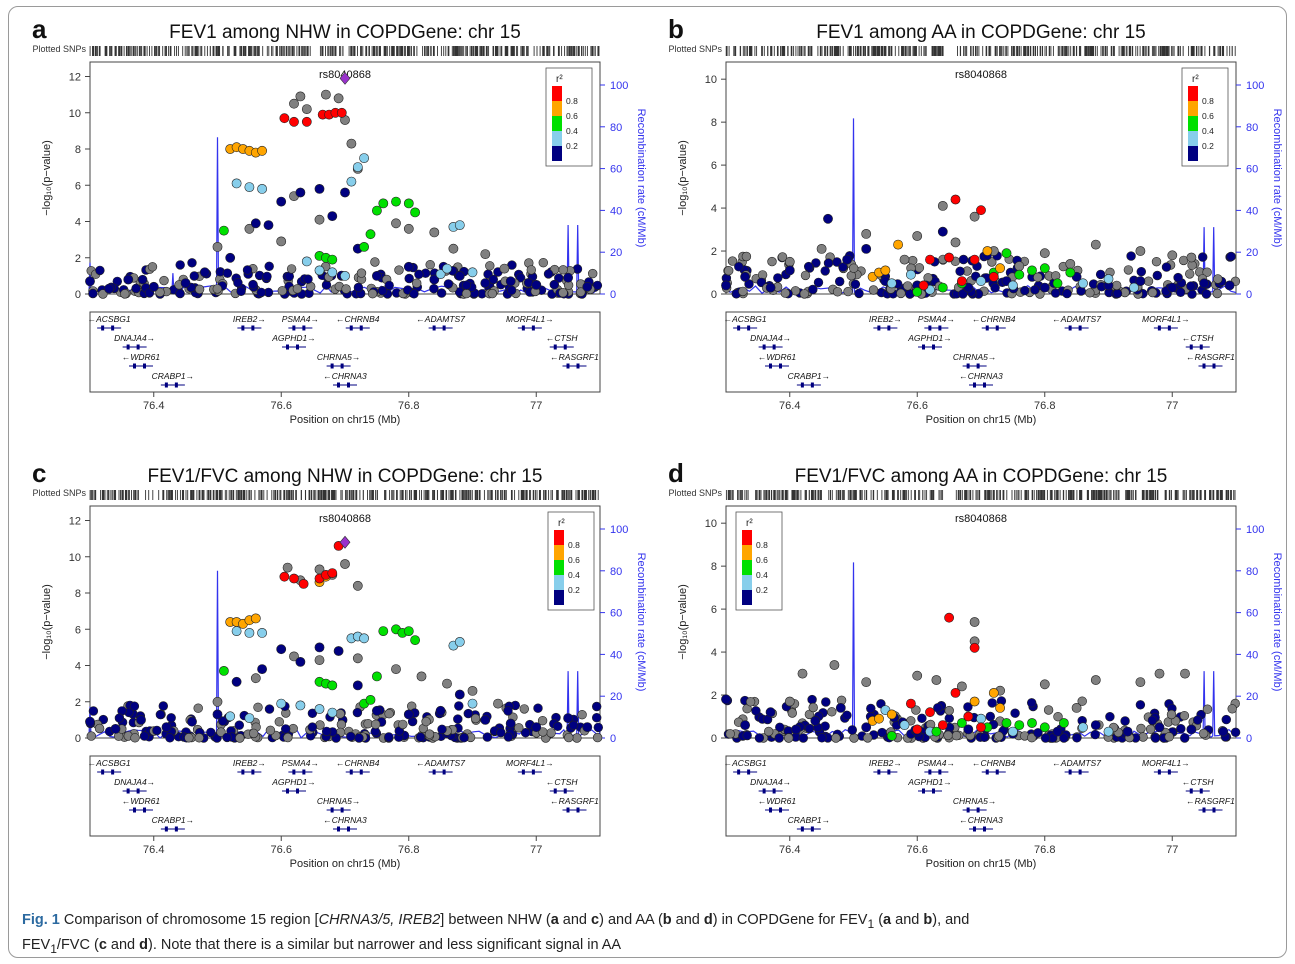 The height and width of the screenshot is (964, 1295). What do you see at coordinates (53, 948) in the screenshot?
I see `caption-subscript: 1` at bounding box center [53, 948].